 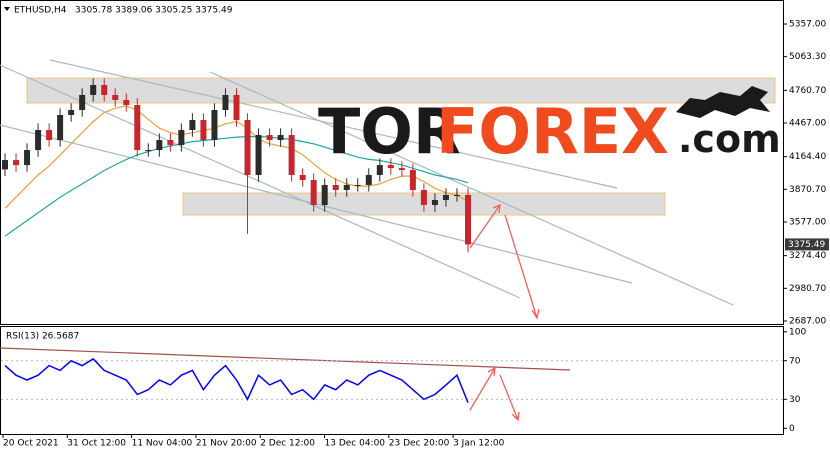 I want to click on logo-bull, so click(x=723, y=102).